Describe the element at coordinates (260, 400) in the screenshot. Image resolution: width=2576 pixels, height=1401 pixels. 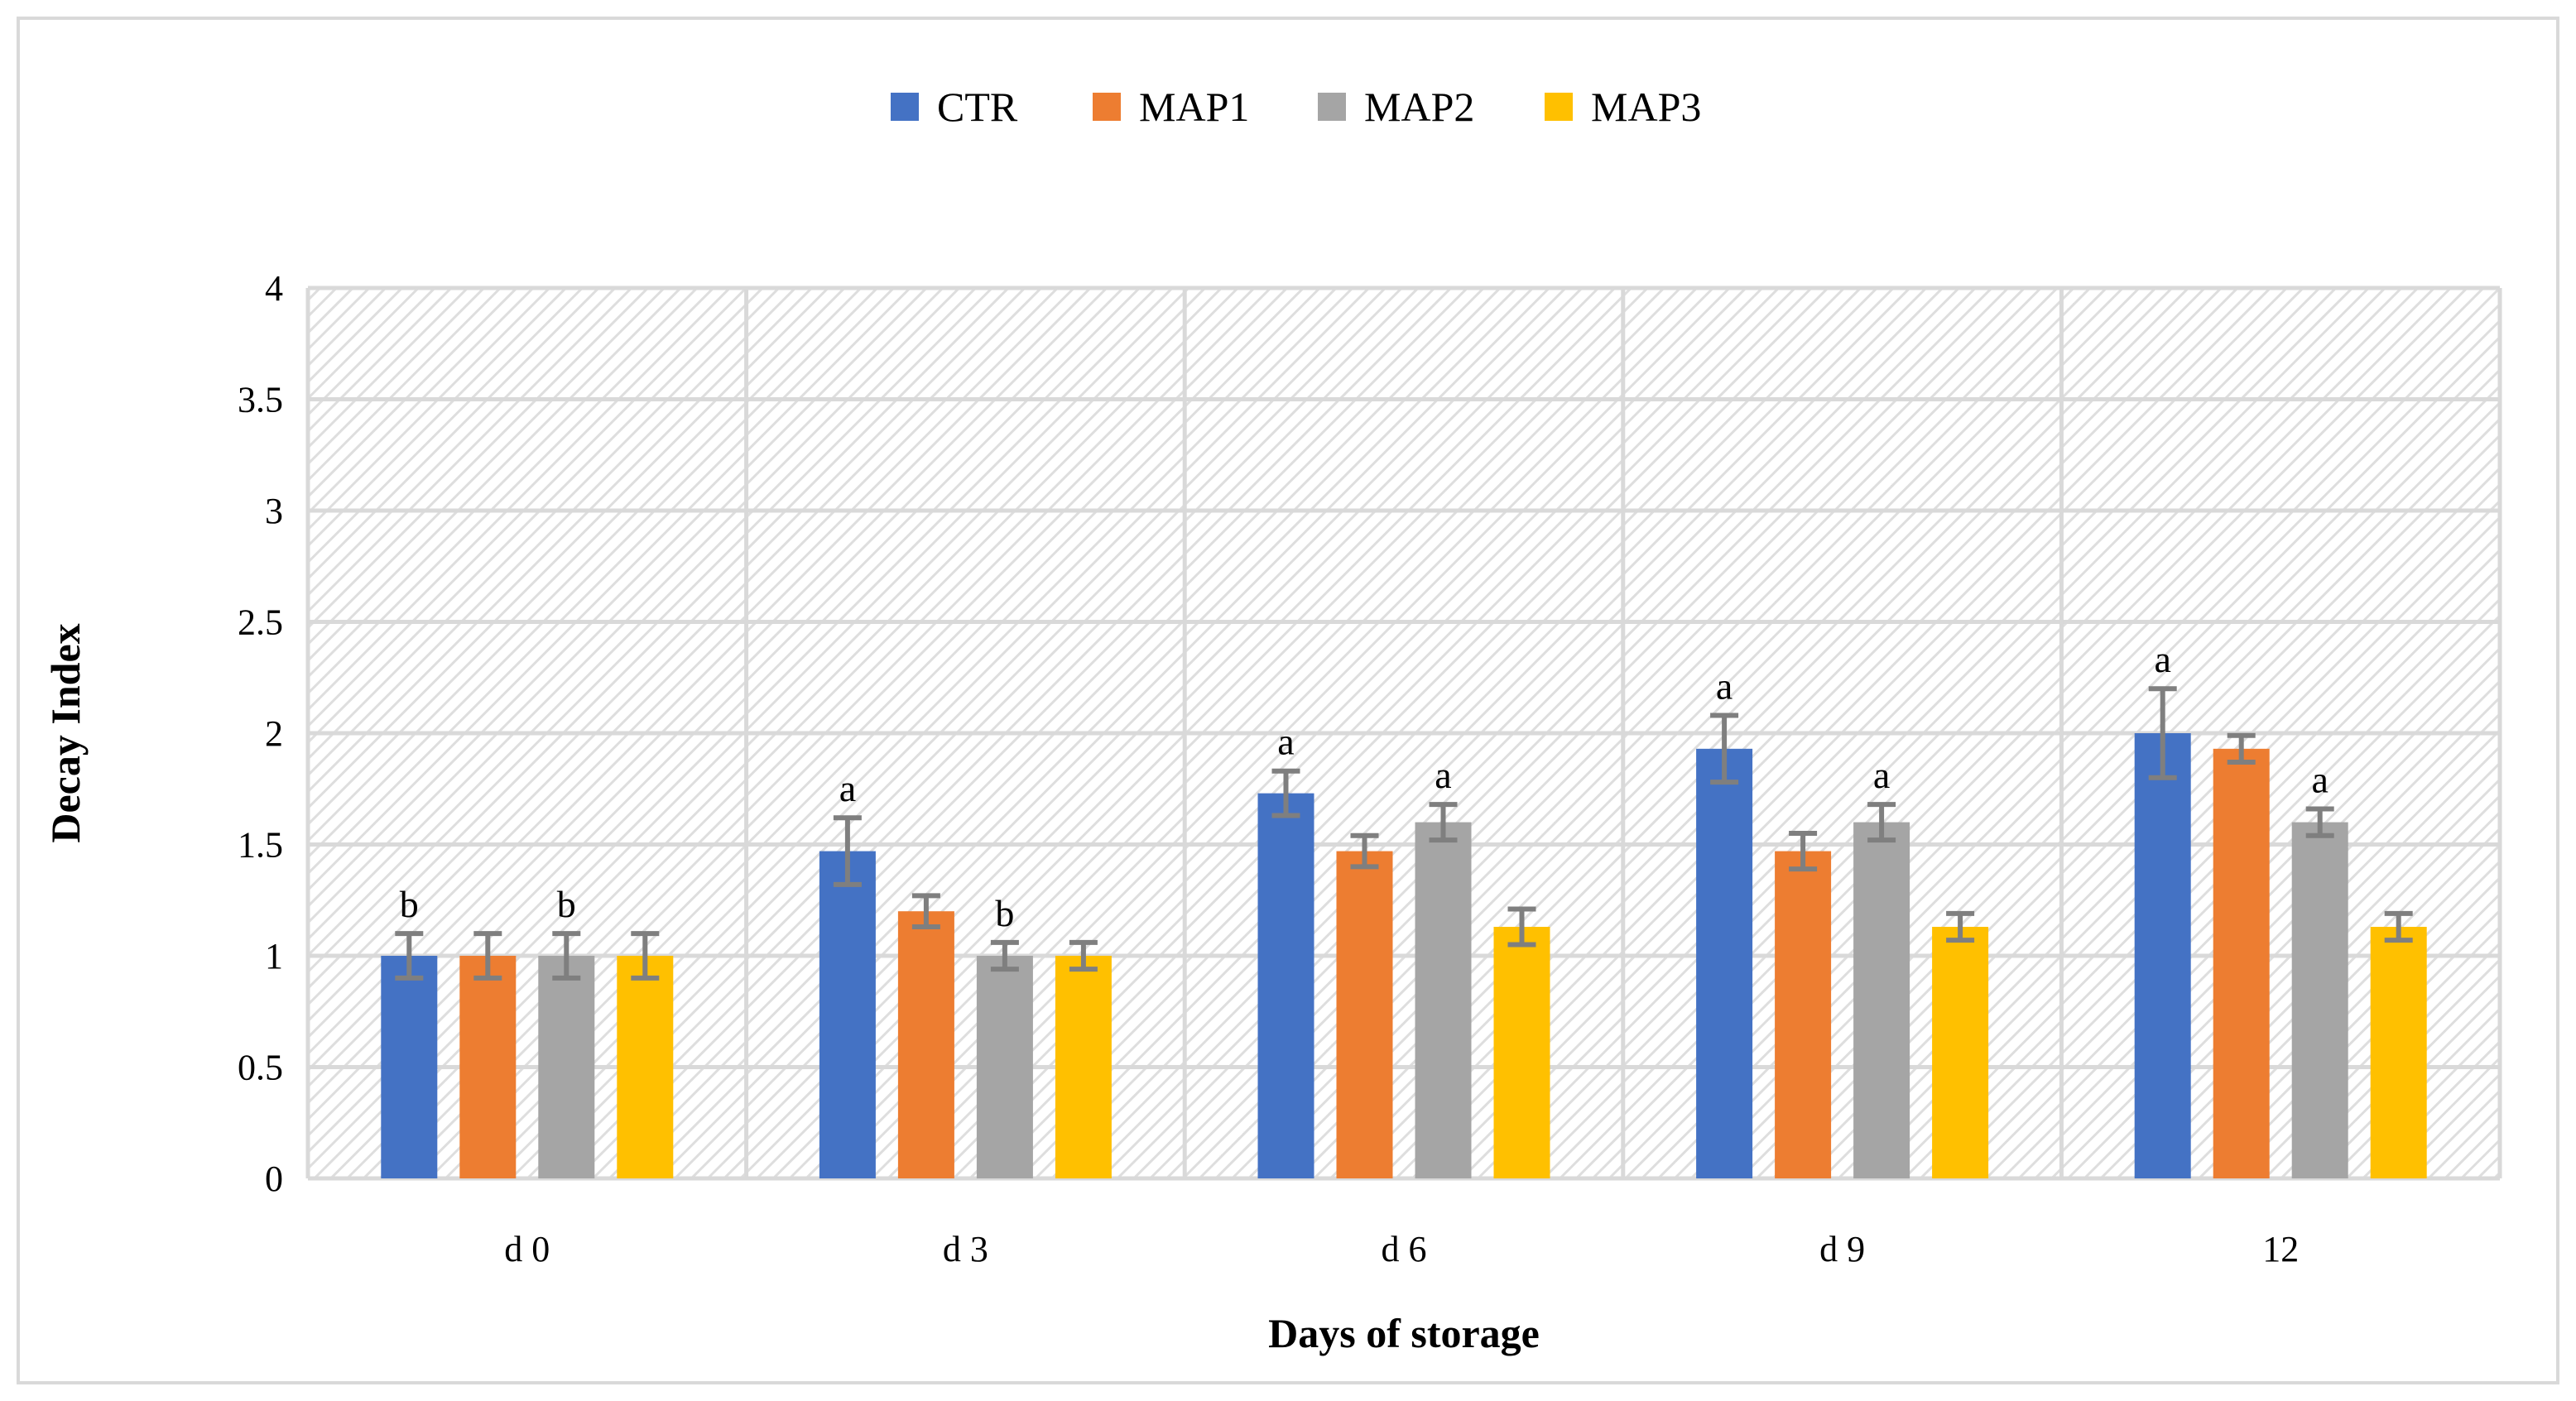
I see `y-tick-label: 3.5` at that location.